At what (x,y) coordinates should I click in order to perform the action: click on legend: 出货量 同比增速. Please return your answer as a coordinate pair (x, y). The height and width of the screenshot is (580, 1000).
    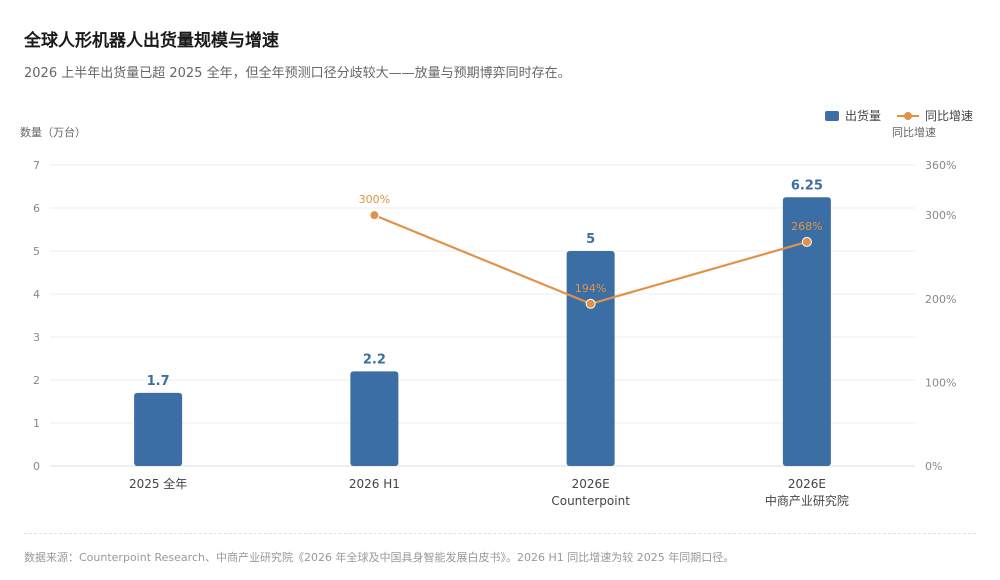
    Looking at the image, I should click on (891, 115).